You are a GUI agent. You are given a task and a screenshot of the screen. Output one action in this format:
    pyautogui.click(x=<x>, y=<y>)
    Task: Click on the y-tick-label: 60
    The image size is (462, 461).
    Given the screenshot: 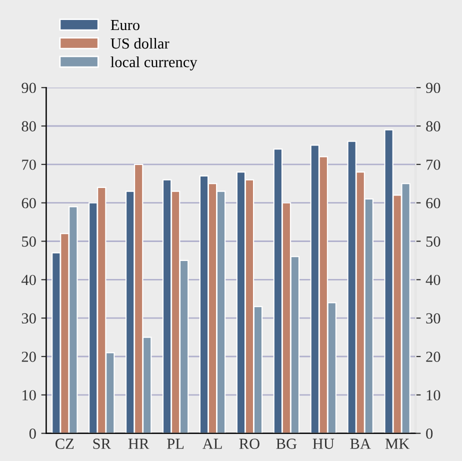 What is the action you would take?
    pyautogui.click(x=29, y=203)
    